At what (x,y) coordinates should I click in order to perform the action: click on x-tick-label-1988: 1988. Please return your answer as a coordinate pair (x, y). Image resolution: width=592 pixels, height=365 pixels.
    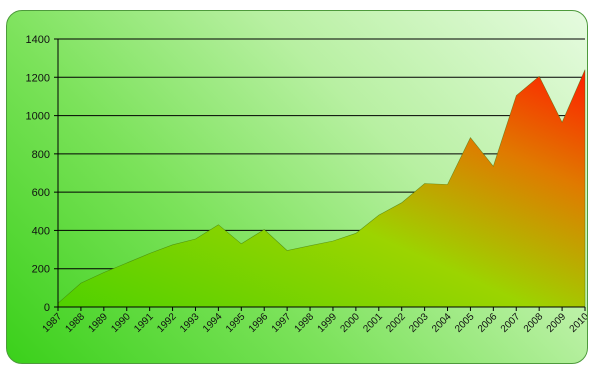
    Looking at the image, I should click on (76, 323).